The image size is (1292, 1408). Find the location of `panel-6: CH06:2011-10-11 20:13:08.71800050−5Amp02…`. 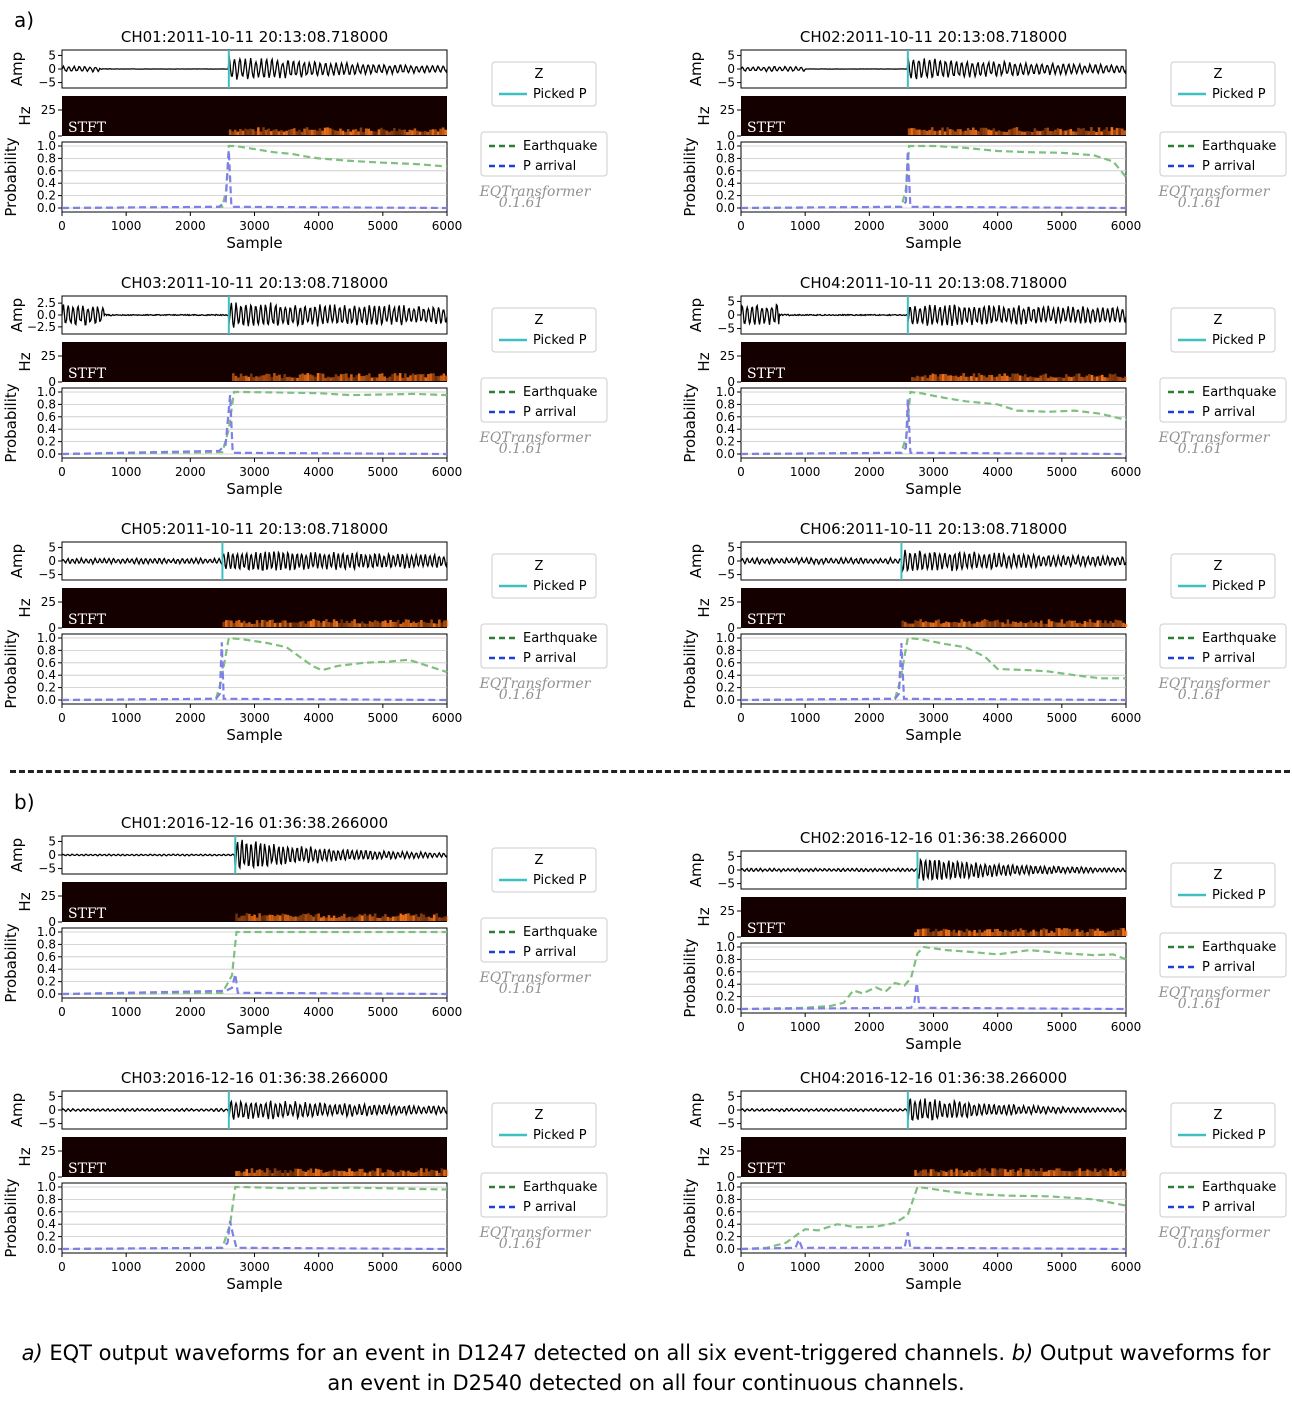

panel-6: CH06:2011-10-11 20:13:08.71800050−5Amp02… is located at coordinates (984, 632).